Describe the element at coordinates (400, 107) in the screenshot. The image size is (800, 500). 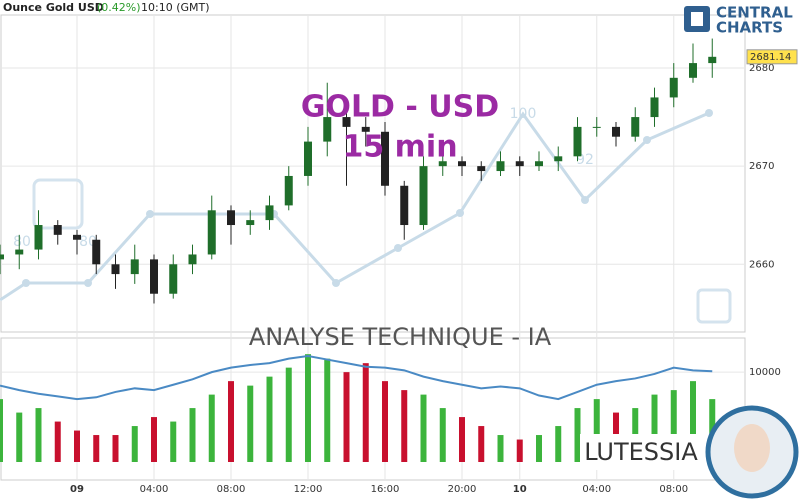
I see `watermark-title: GOLD - USD` at that location.